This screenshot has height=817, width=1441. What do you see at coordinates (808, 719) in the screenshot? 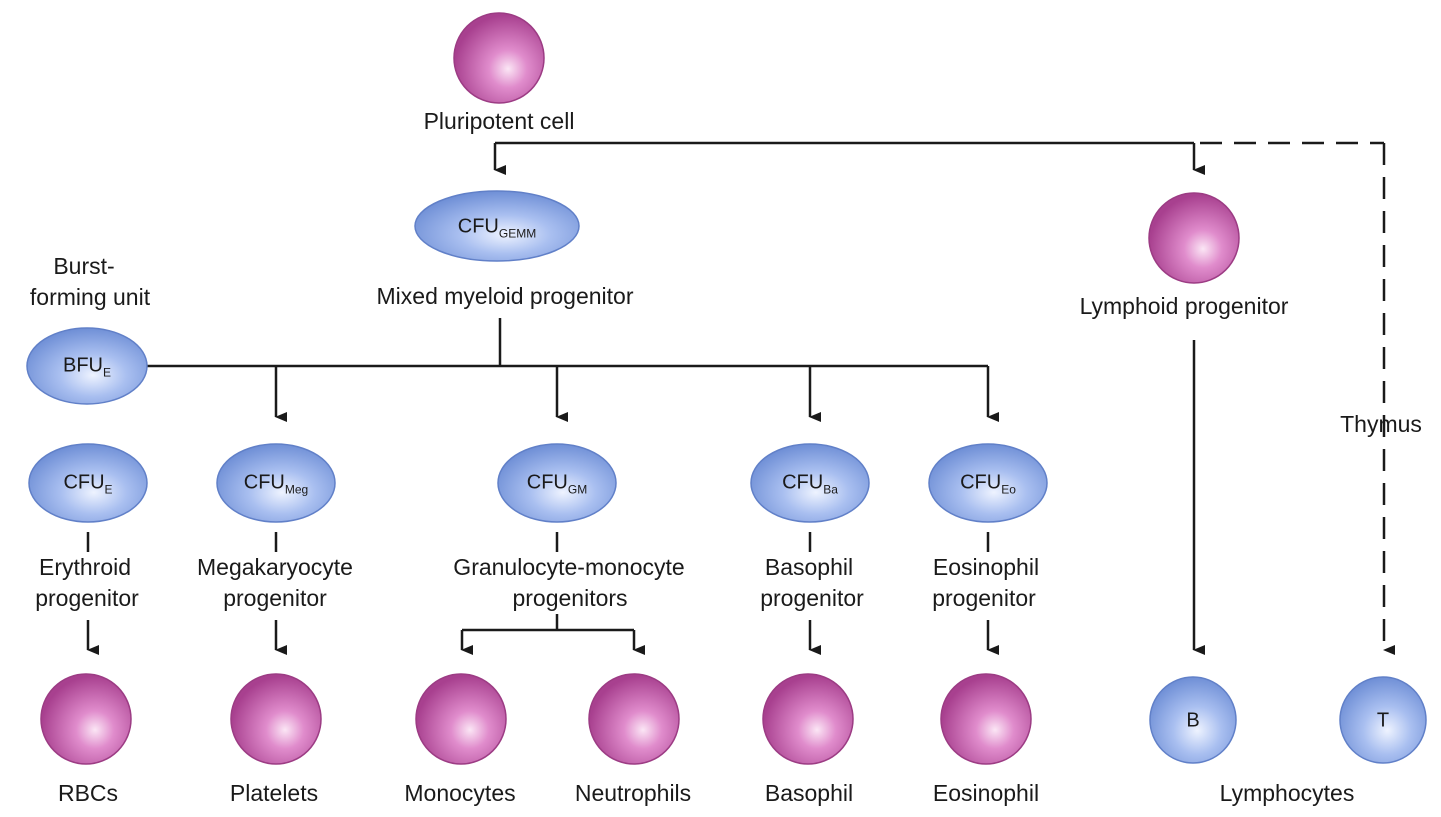
I see `basophil-cell` at bounding box center [808, 719].